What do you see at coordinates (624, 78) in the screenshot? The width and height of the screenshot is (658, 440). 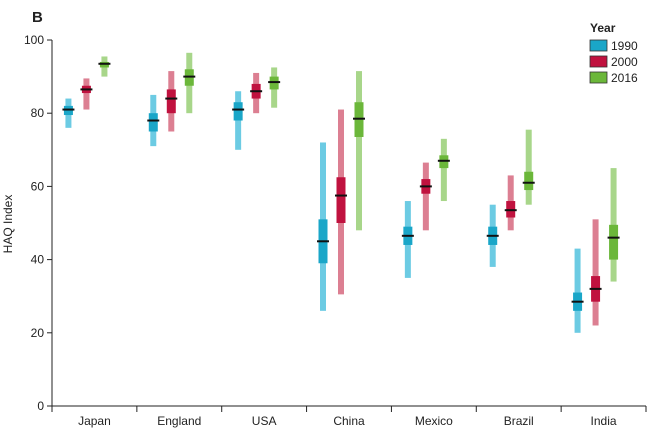 I see `legend-label-2016: 2016` at bounding box center [624, 78].